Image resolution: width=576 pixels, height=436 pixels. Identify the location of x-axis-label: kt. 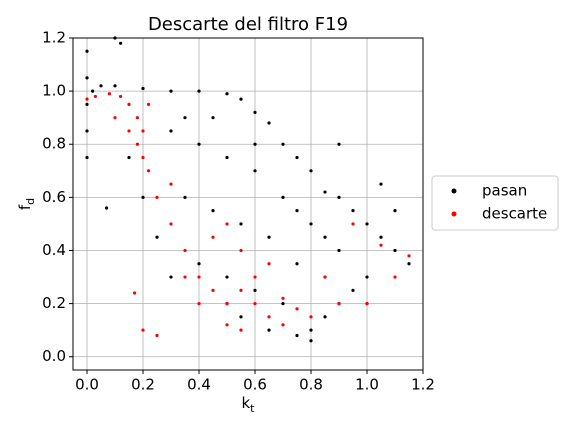
(248, 404).